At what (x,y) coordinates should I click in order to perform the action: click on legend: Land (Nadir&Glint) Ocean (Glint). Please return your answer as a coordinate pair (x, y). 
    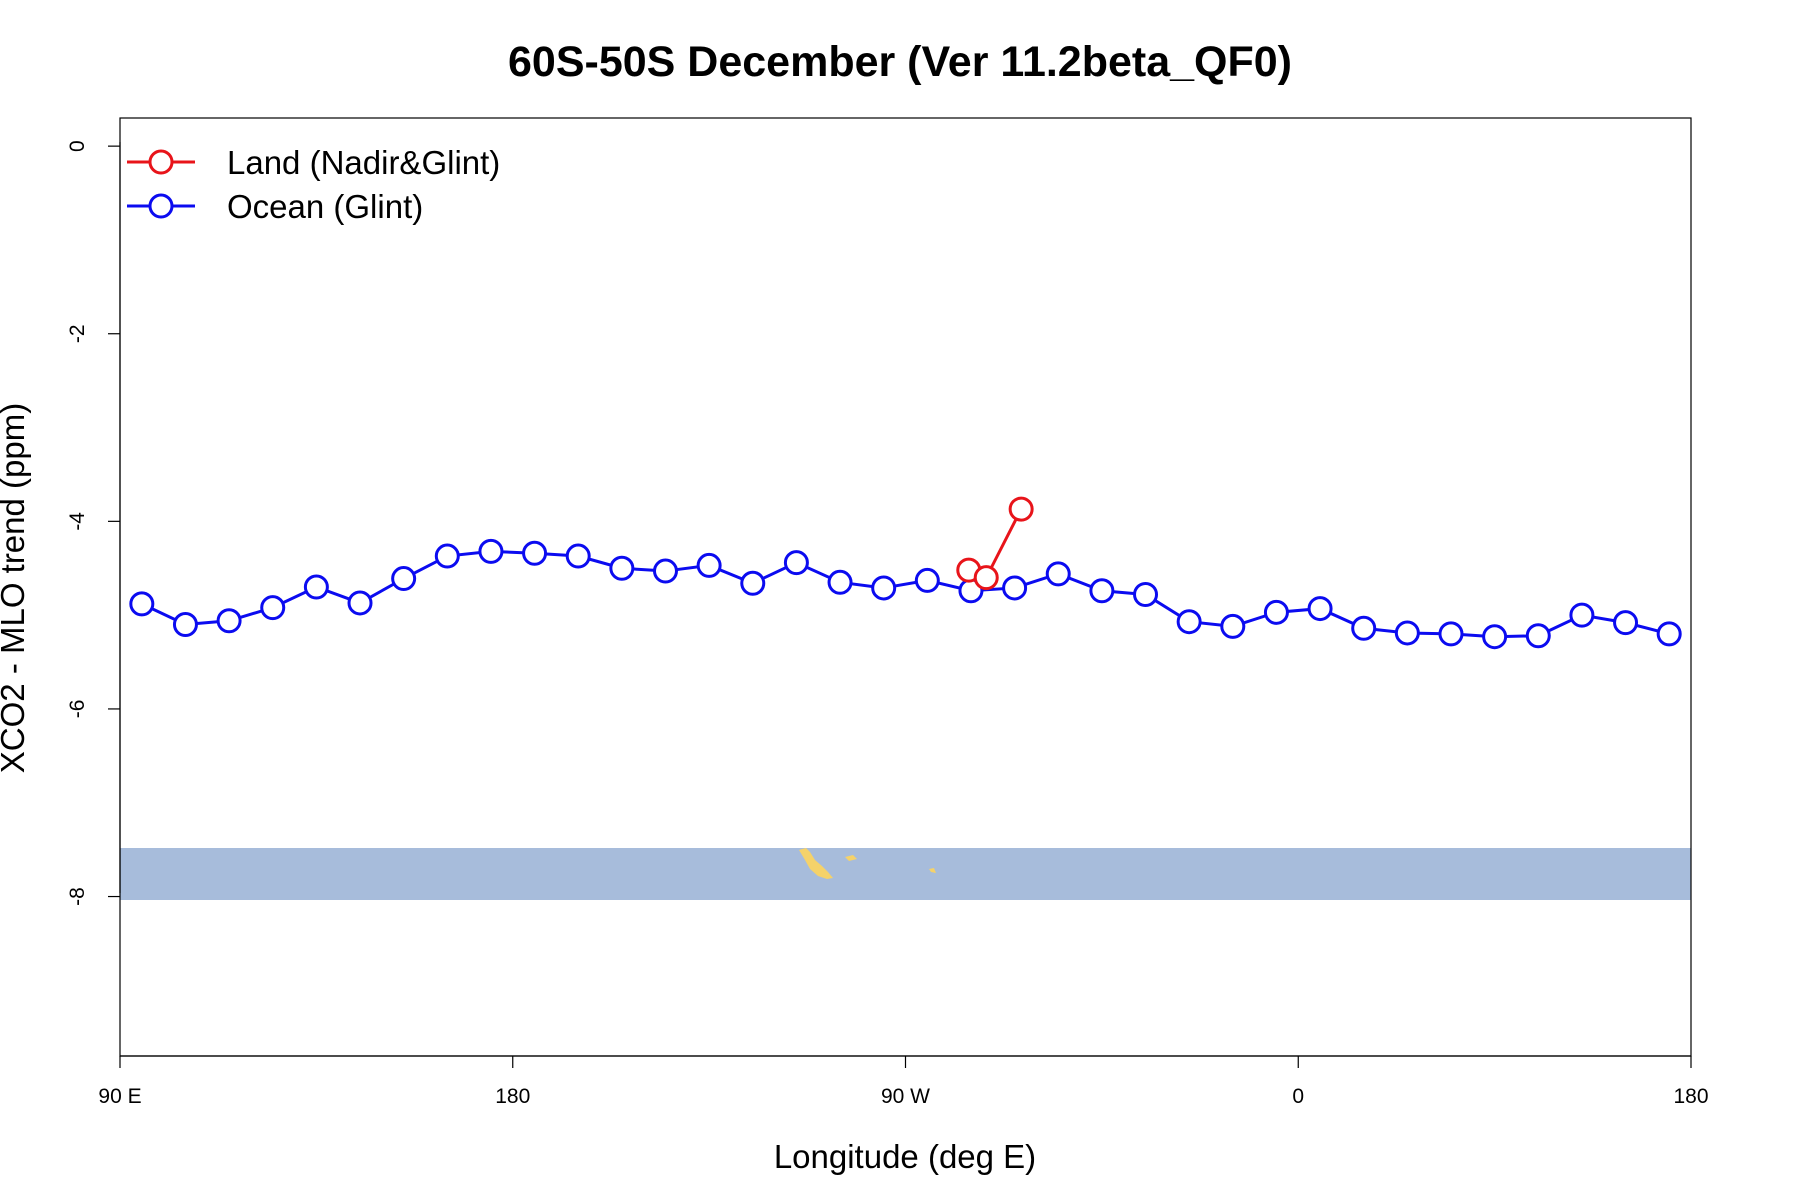
    Looking at the image, I should click on (313, 184).